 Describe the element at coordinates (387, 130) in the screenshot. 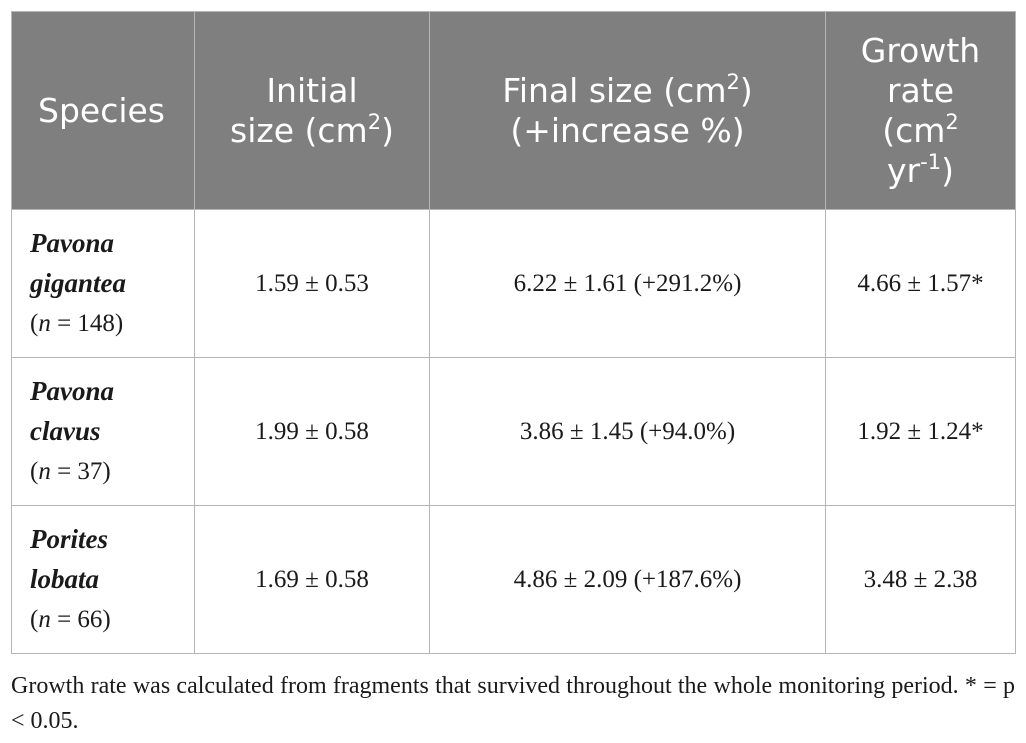

I see `header-initial-close: )` at that location.